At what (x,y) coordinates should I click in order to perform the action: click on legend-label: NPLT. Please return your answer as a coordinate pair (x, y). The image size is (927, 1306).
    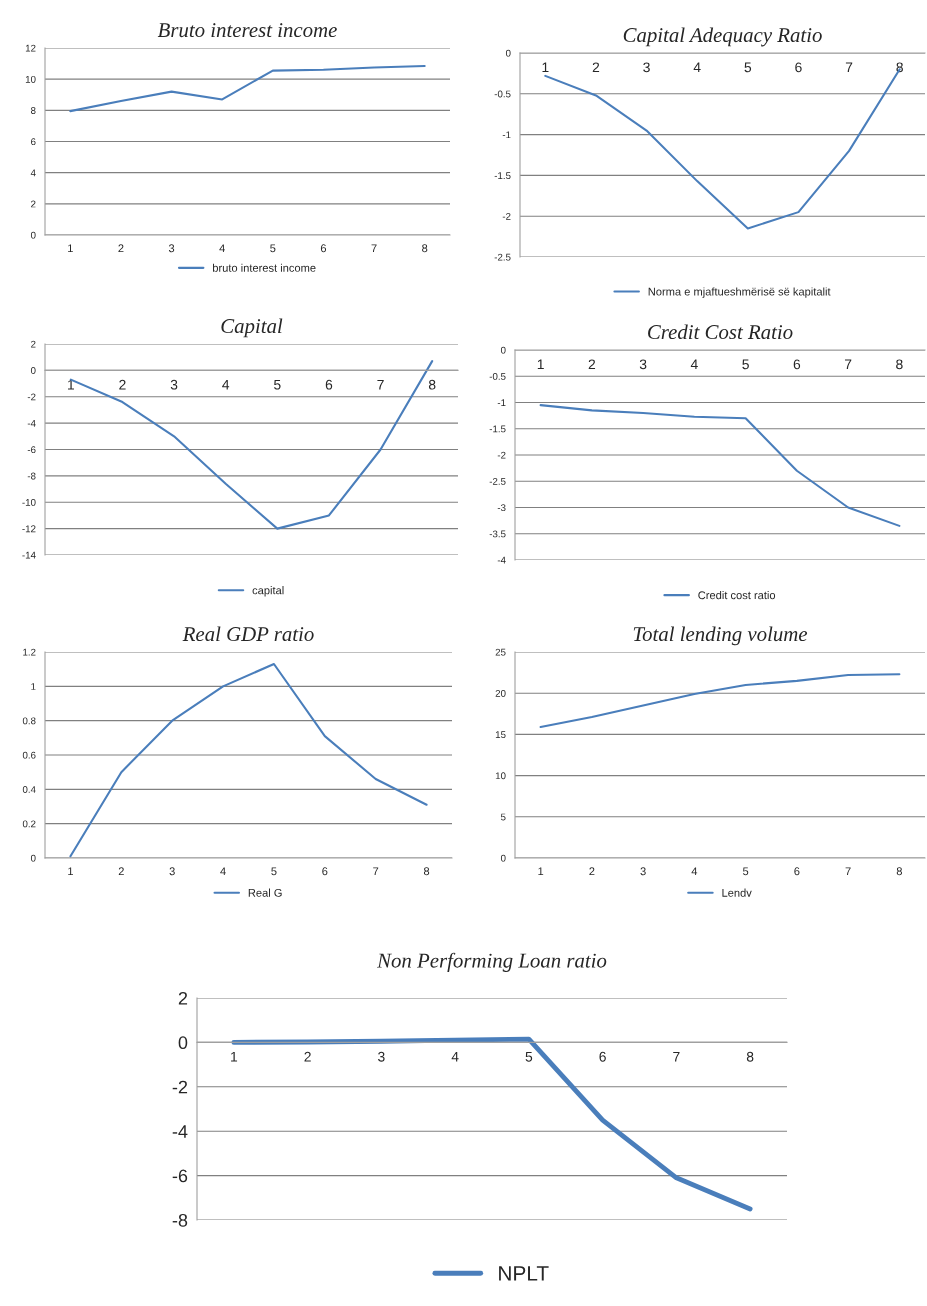
    Looking at the image, I should click on (524, 1273).